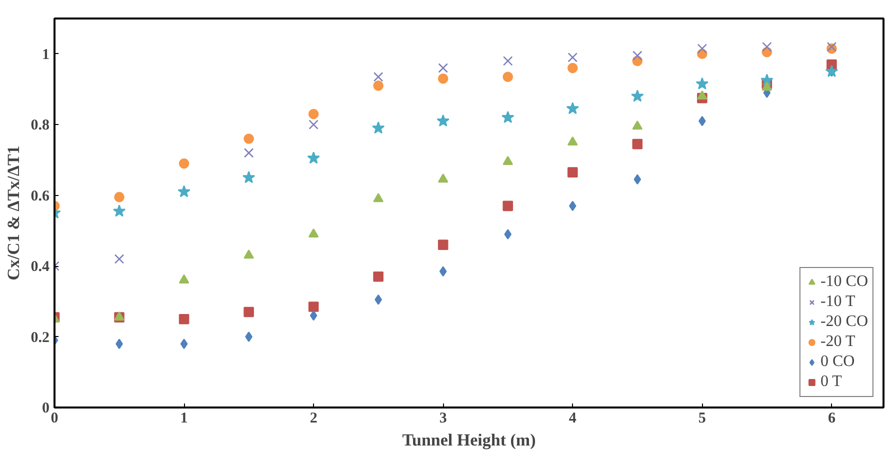 This screenshot has width=893, height=452. I want to click on y-tick-label: 0.8, so click(40, 126).